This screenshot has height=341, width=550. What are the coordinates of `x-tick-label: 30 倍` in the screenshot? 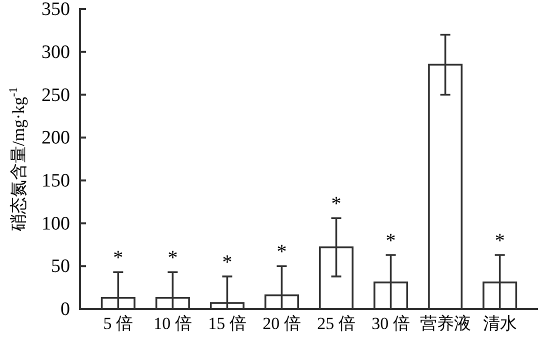 It's located at (391, 324).